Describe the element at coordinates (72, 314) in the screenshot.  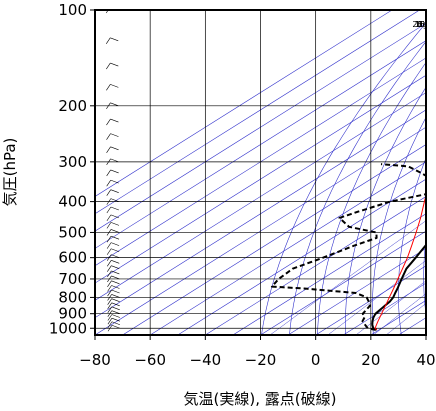
I see `y-tick-label: 900` at that location.